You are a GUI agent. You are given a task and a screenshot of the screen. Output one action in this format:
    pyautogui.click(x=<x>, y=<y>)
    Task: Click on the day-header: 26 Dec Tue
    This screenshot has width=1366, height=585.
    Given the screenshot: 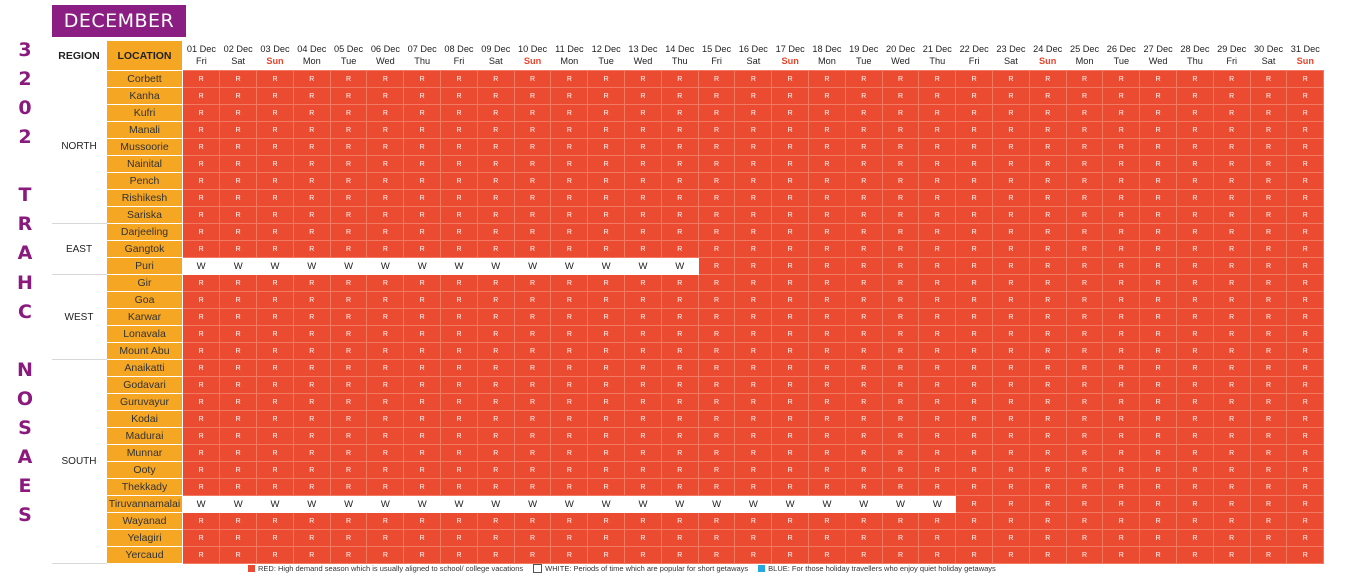 What is the action you would take?
    pyautogui.click(x=1121, y=55)
    